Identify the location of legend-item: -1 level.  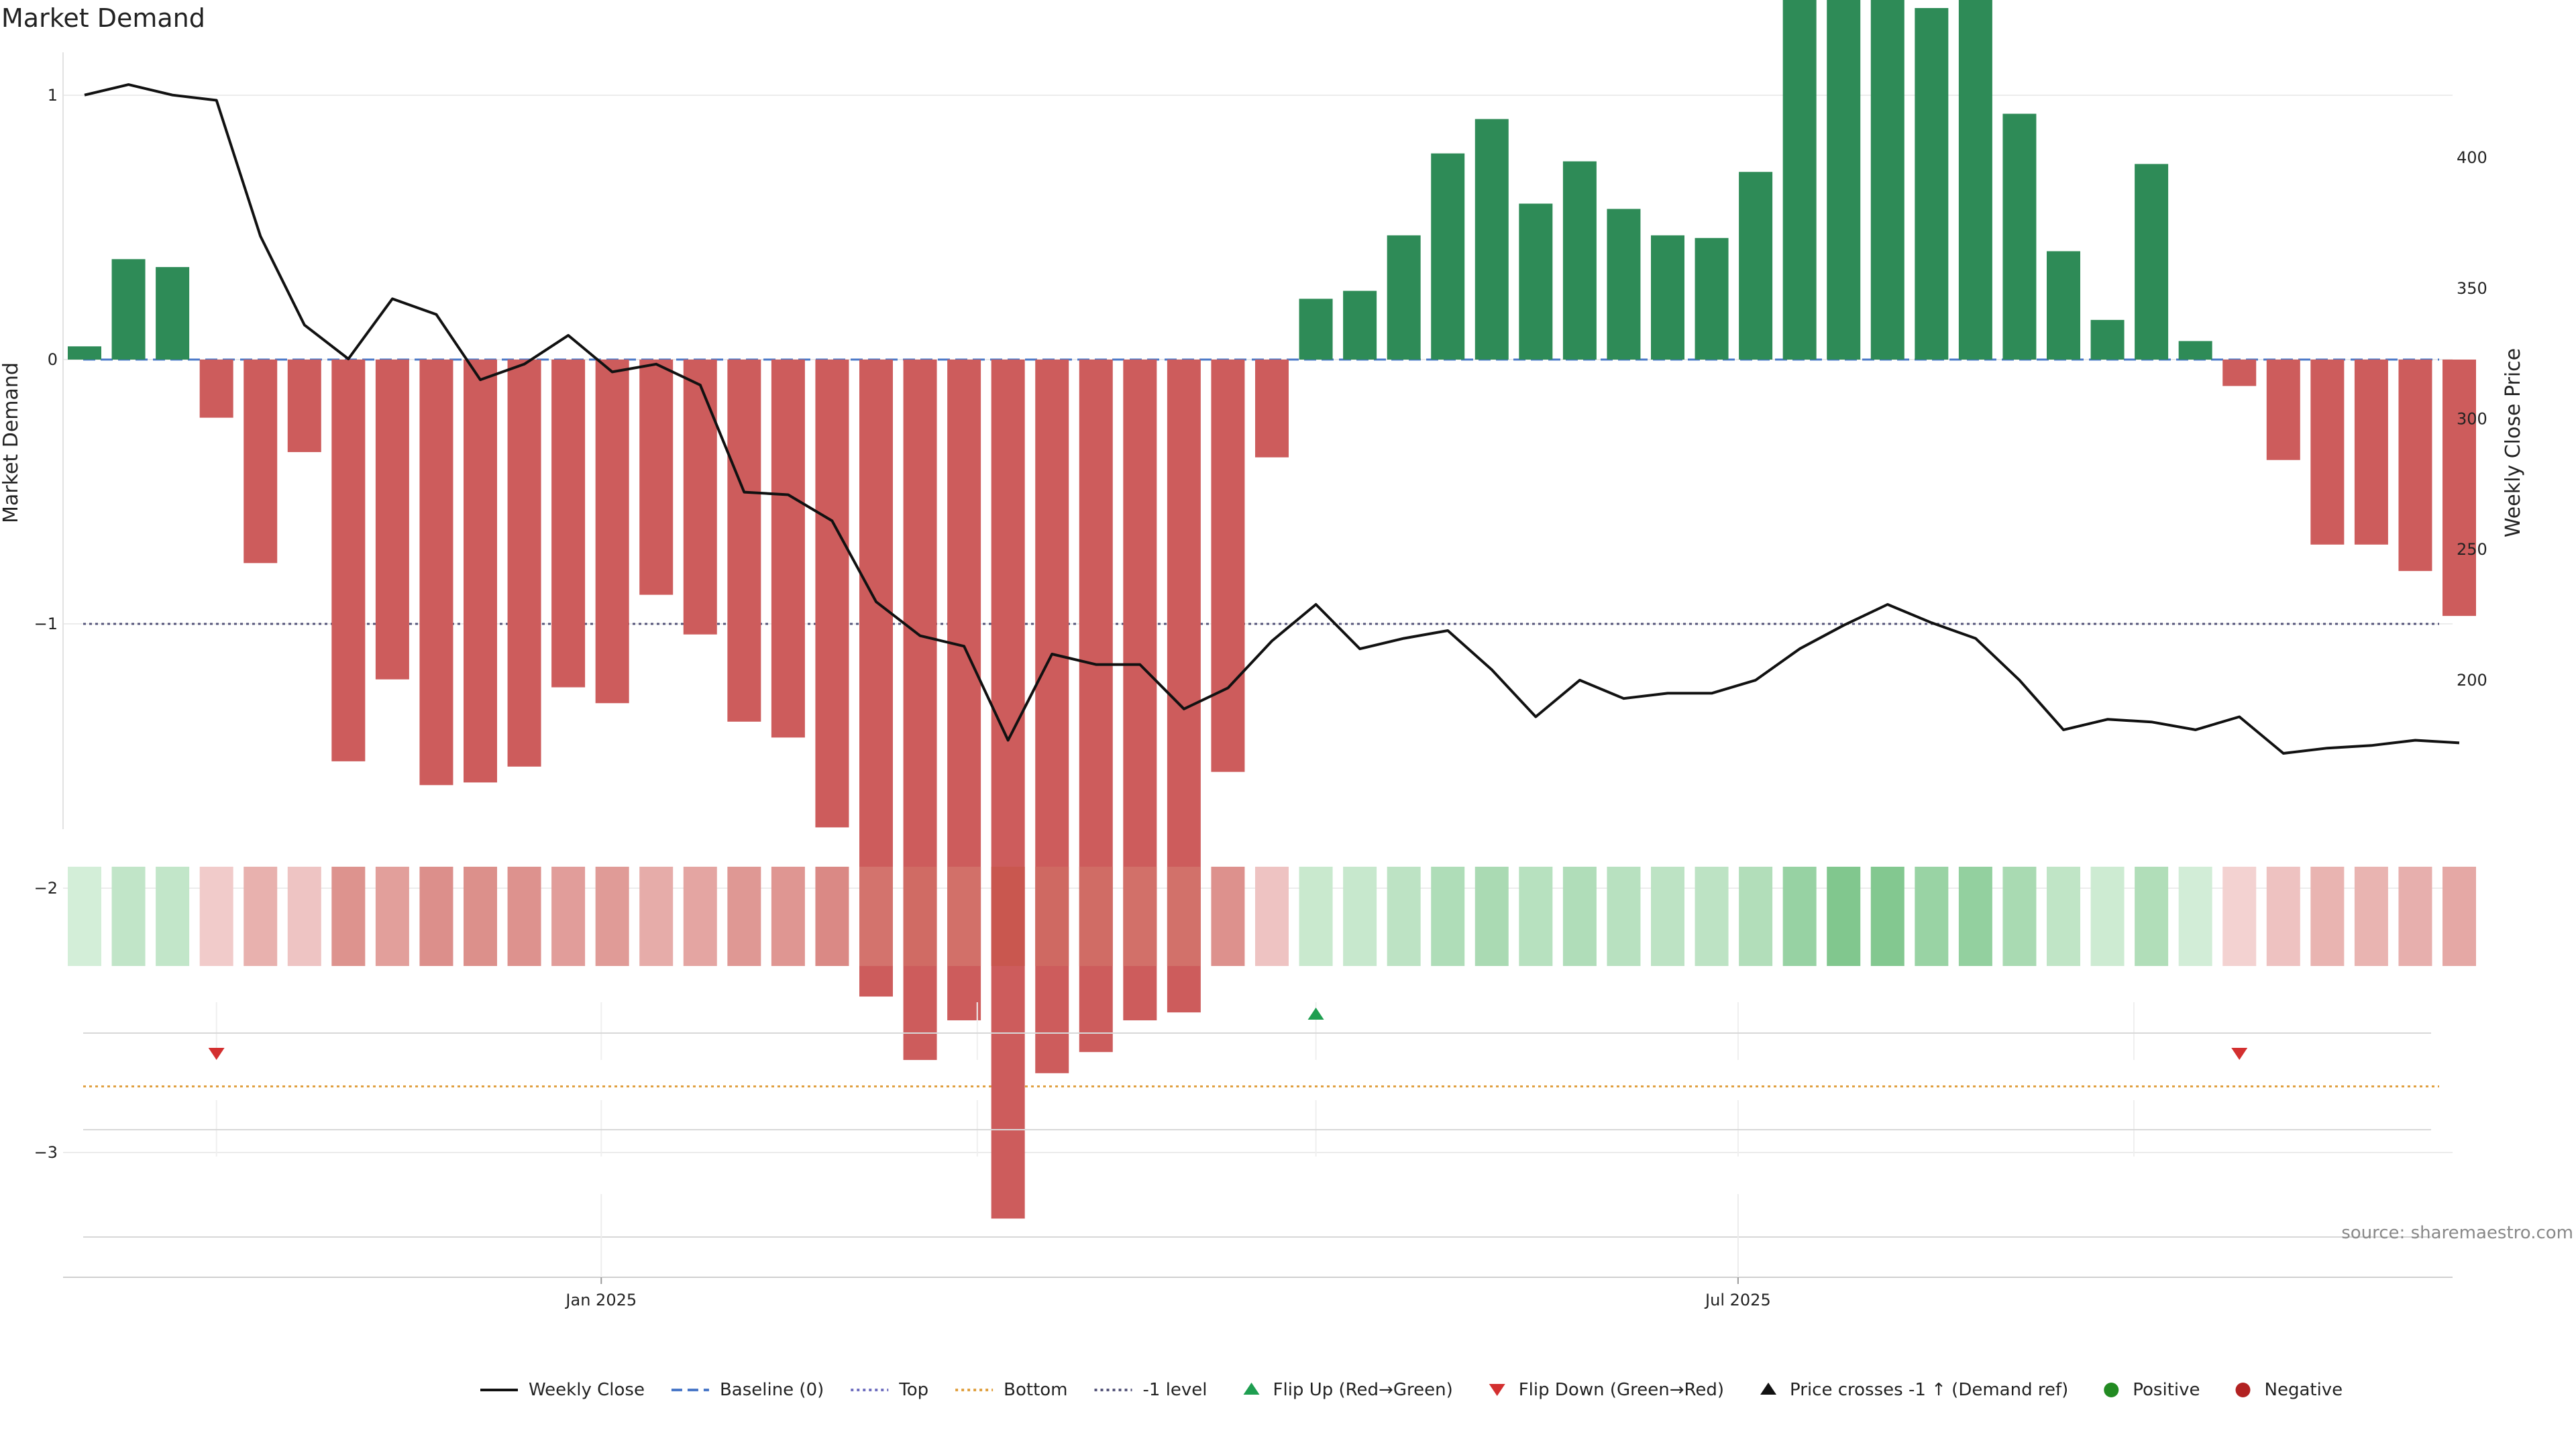
(1151, 1390).